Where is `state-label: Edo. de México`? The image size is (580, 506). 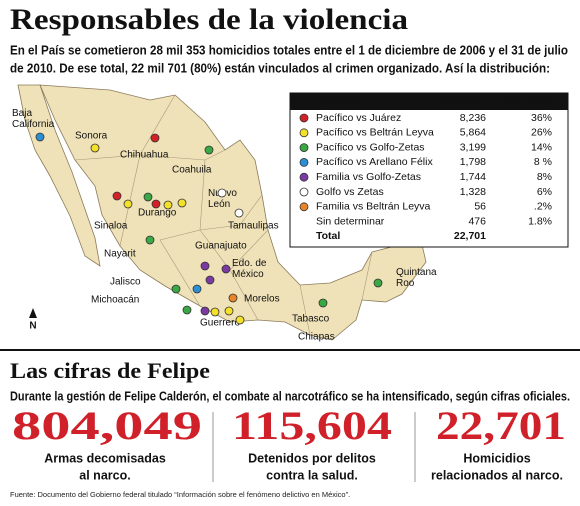
state-label: Edo. de México is located at coordinates (249, 269).